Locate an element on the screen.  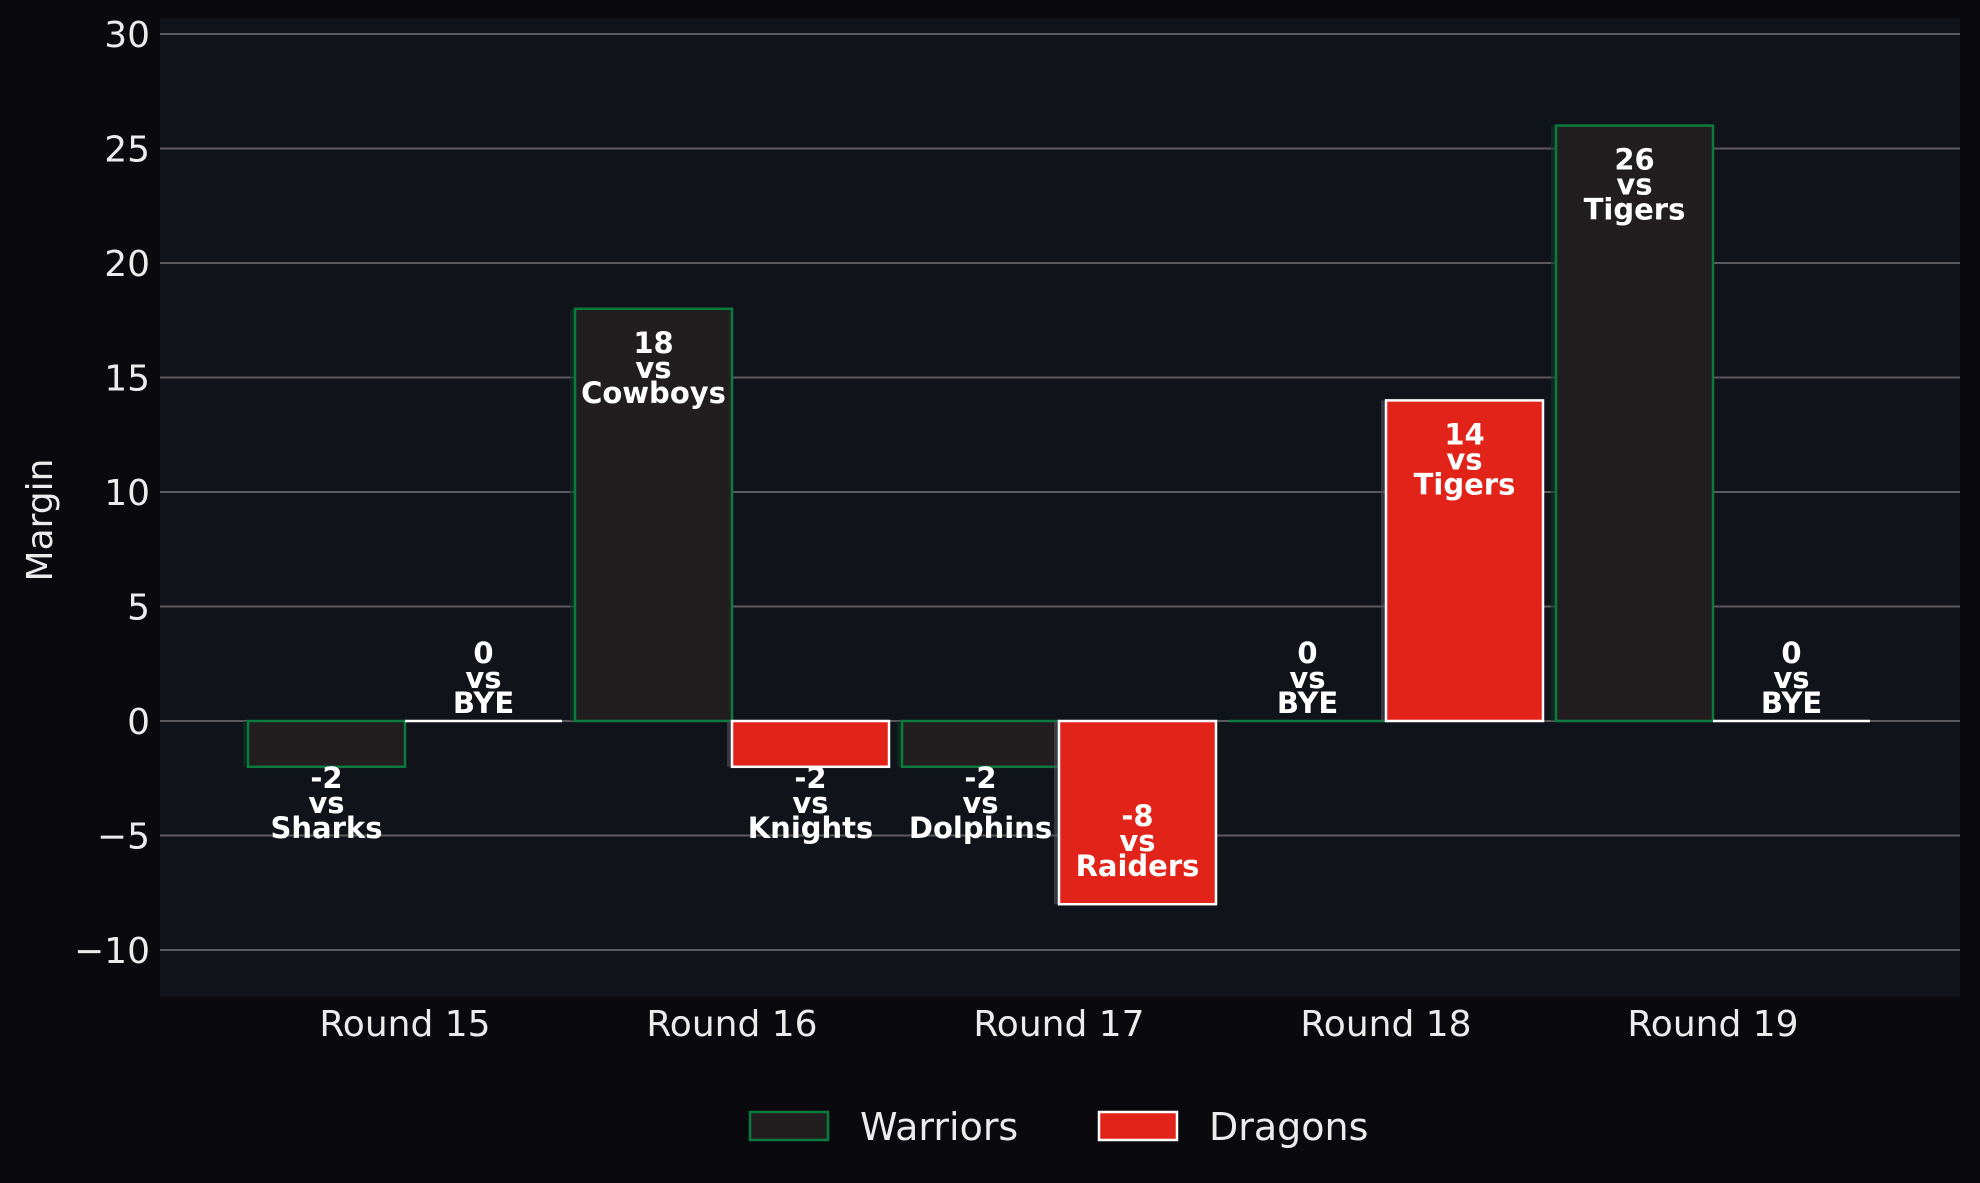
legend: Warriors Dragons is located at coordinates (1058, 1127).